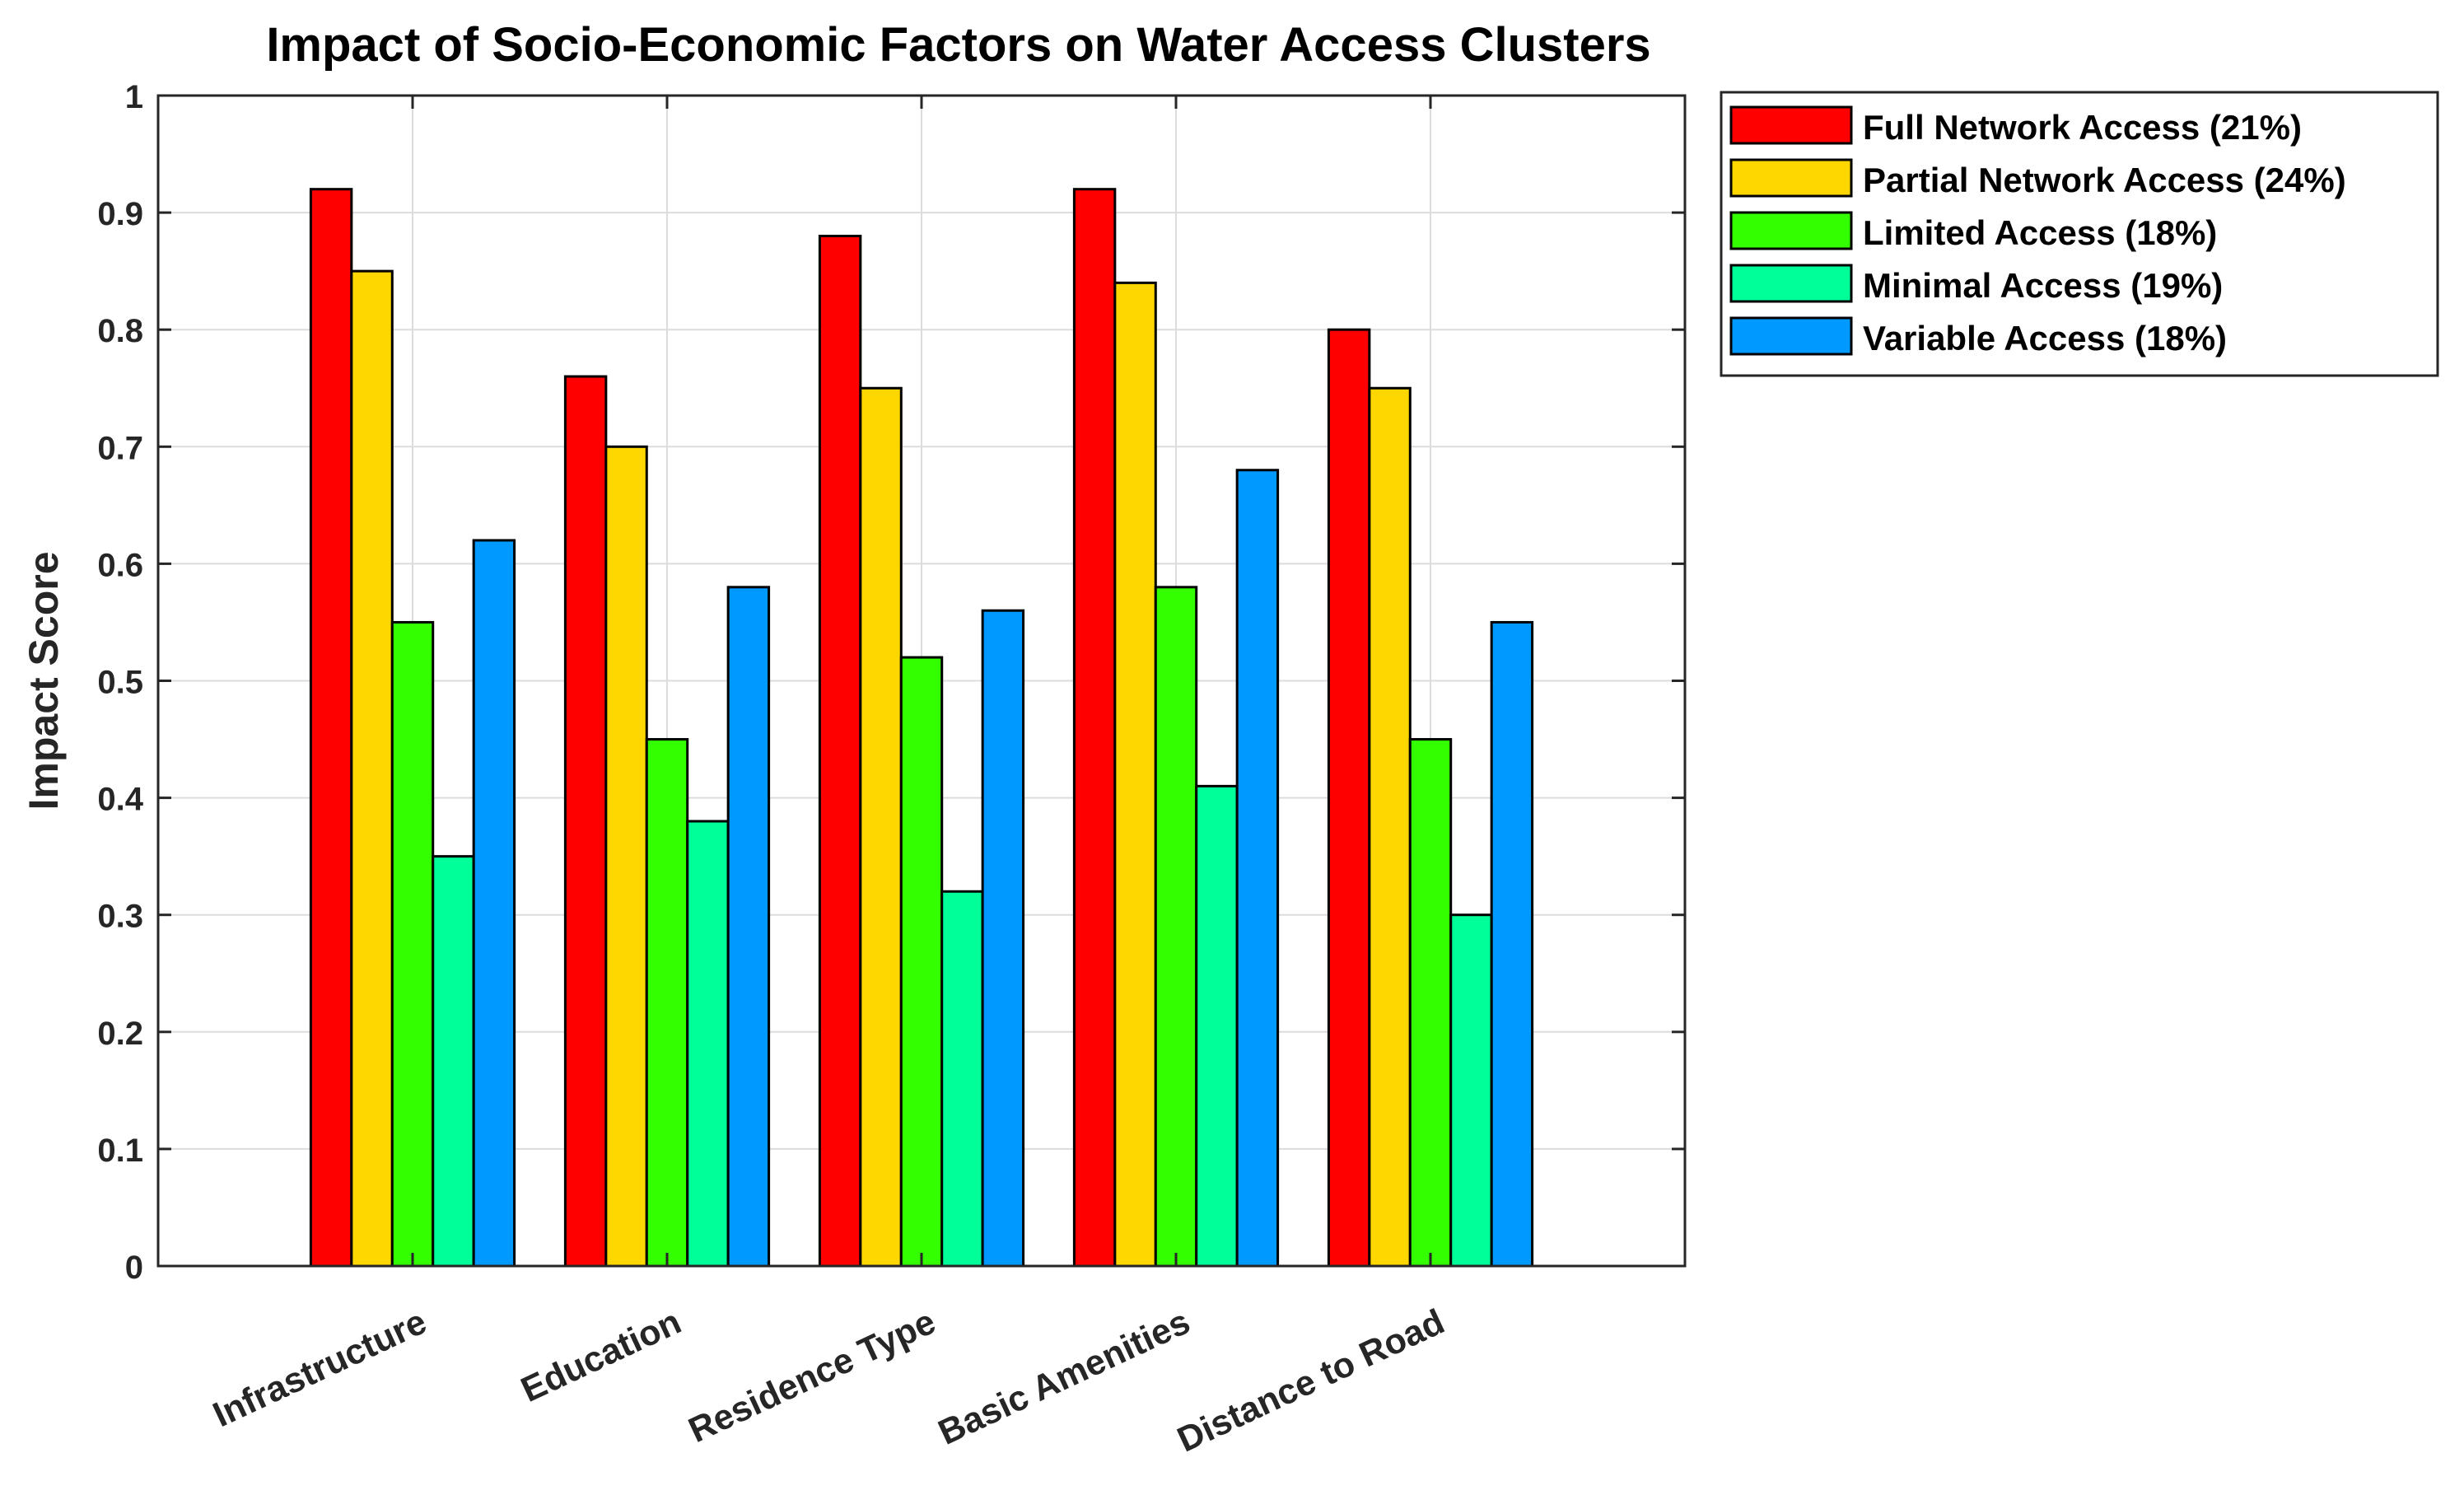  Describe the element at coordinates (2045, 338) in the screenshot. I see `legend-label: Variable Access (18%)` at that location.